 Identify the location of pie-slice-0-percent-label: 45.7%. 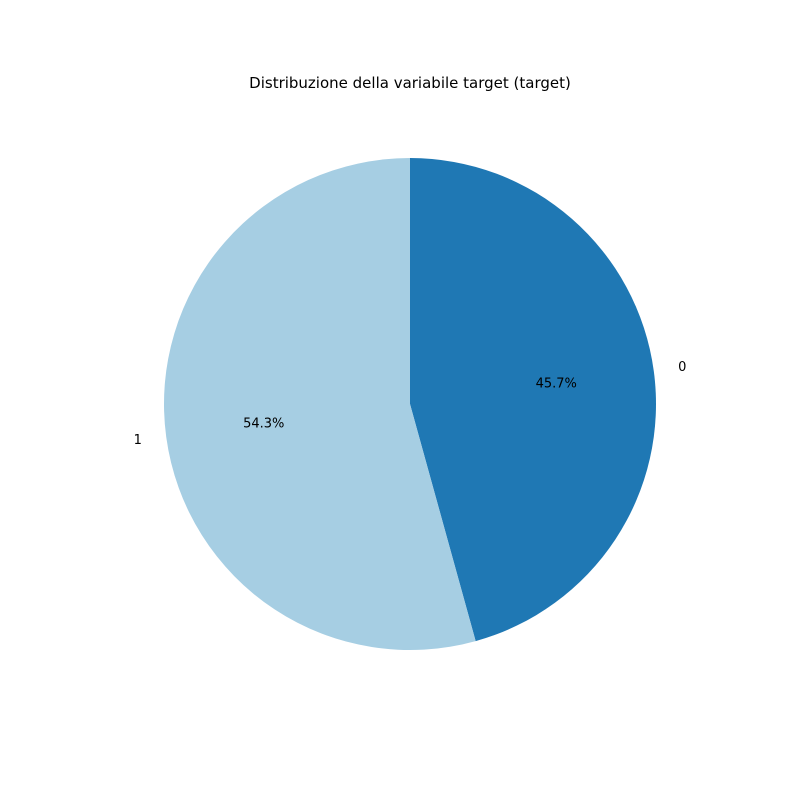
(556, 384).